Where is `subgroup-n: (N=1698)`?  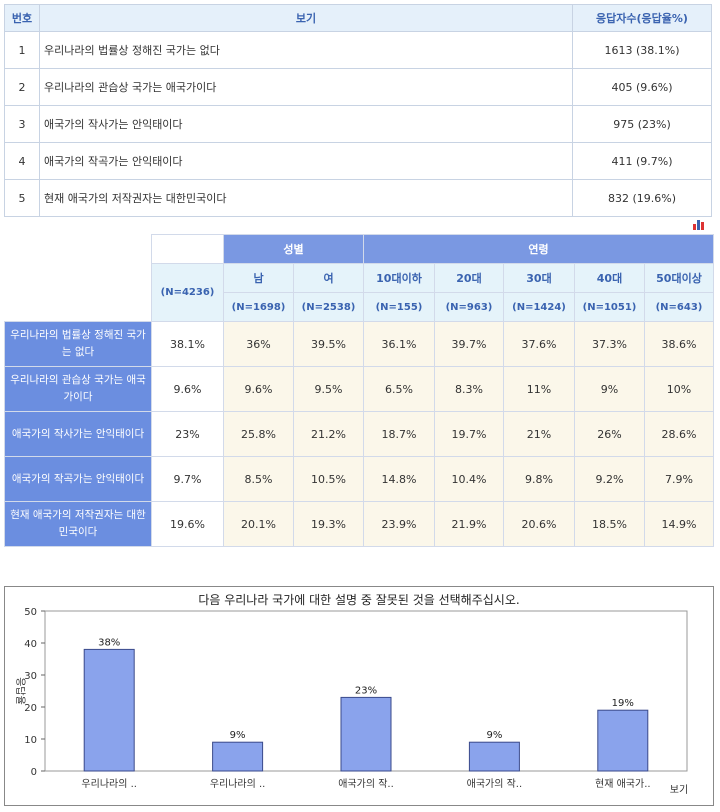 subgroup-n: (N=1698) is located at coordinates (258, 307).